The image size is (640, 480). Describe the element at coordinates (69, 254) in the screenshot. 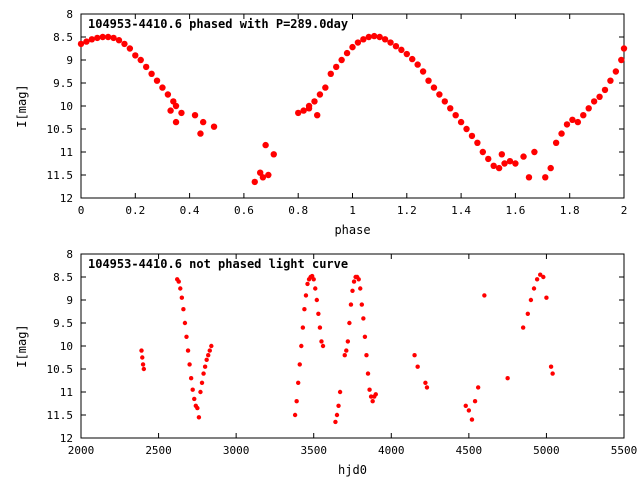

I see `unphased-y-tick-label: 8` at that location.